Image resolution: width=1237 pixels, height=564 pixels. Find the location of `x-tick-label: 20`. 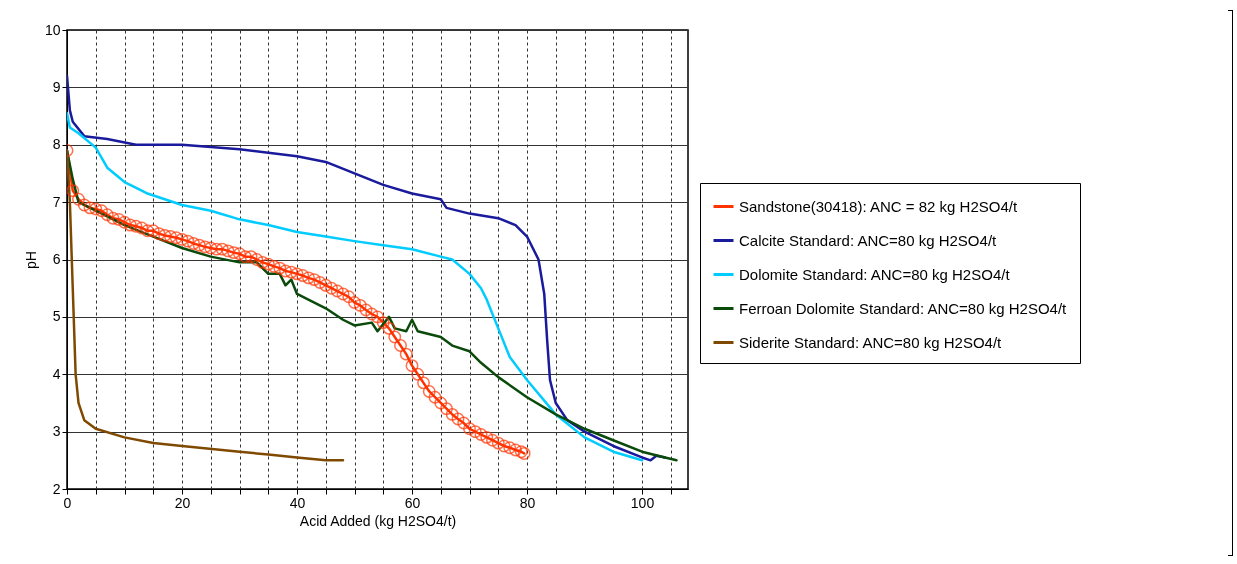

x-tick-label: 20 is located at coordinates (182, 502).